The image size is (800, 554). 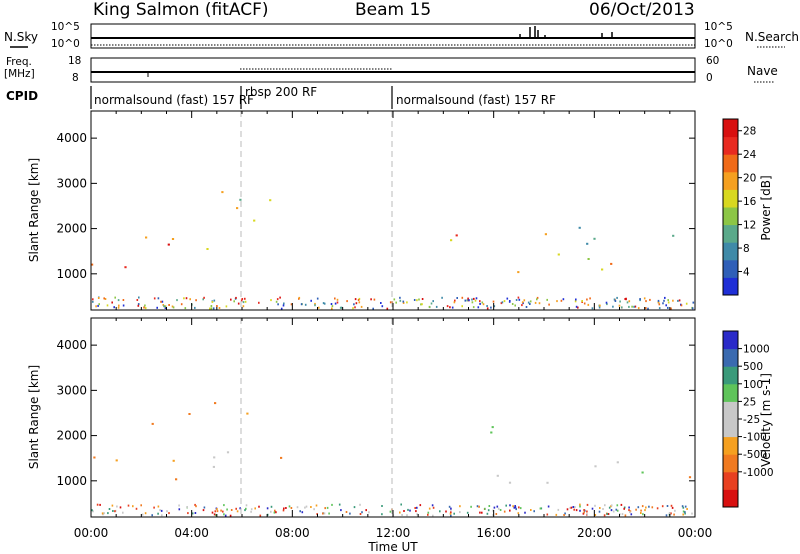 I want to click on power-ylabel: Slant Range [km], so click(x=34, y=210).